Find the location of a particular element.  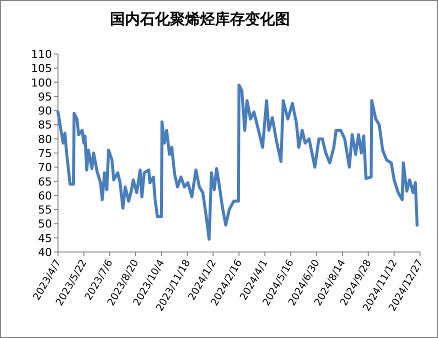

y-tick-label: 90 is located at coordinates (45, 111).